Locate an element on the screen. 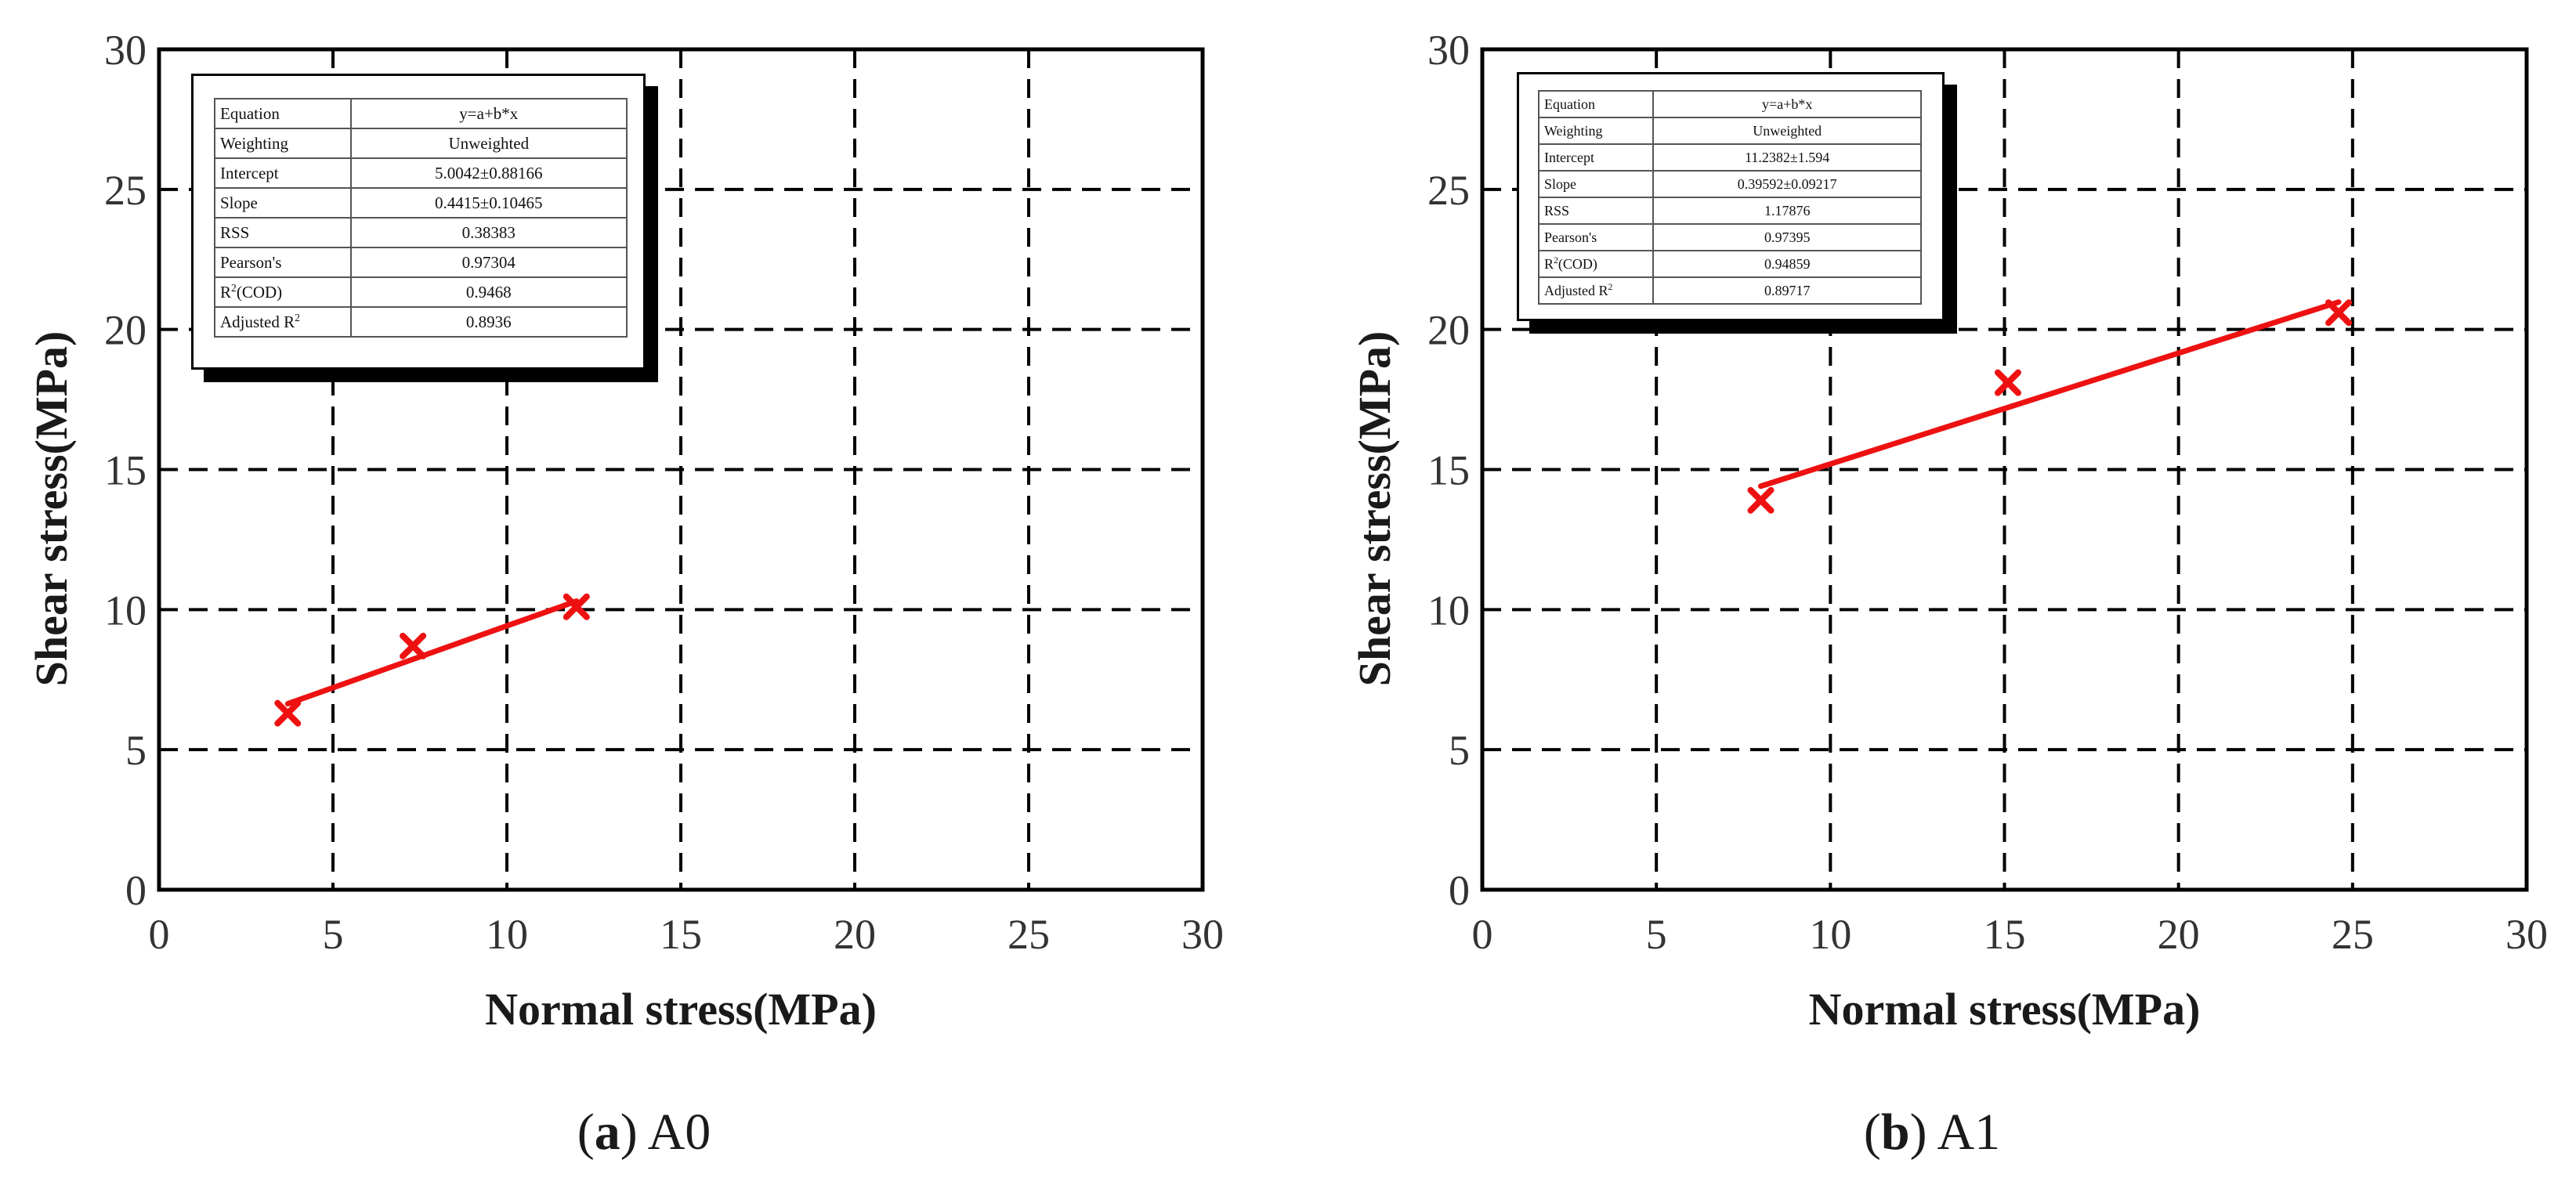 The width and height of the screenshot is (2576, 1203). x-tick-label-a-4: 20 is located at coordinates (855, 934).